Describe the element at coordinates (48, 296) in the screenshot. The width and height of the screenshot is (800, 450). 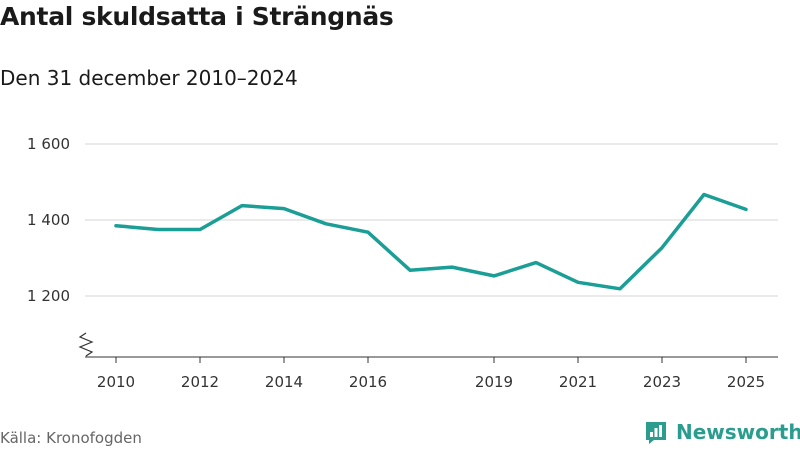
I see `y-tick-label: 1 200` at that location.